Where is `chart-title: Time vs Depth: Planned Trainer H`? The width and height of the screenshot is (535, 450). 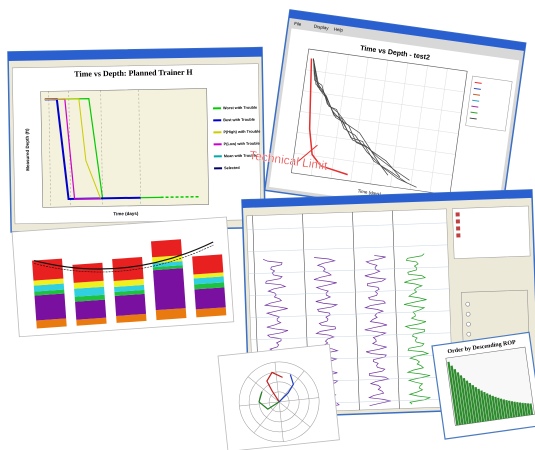 chart-title: Time vs Depth: Planned Trainer H is located at coordinates (133, 73).